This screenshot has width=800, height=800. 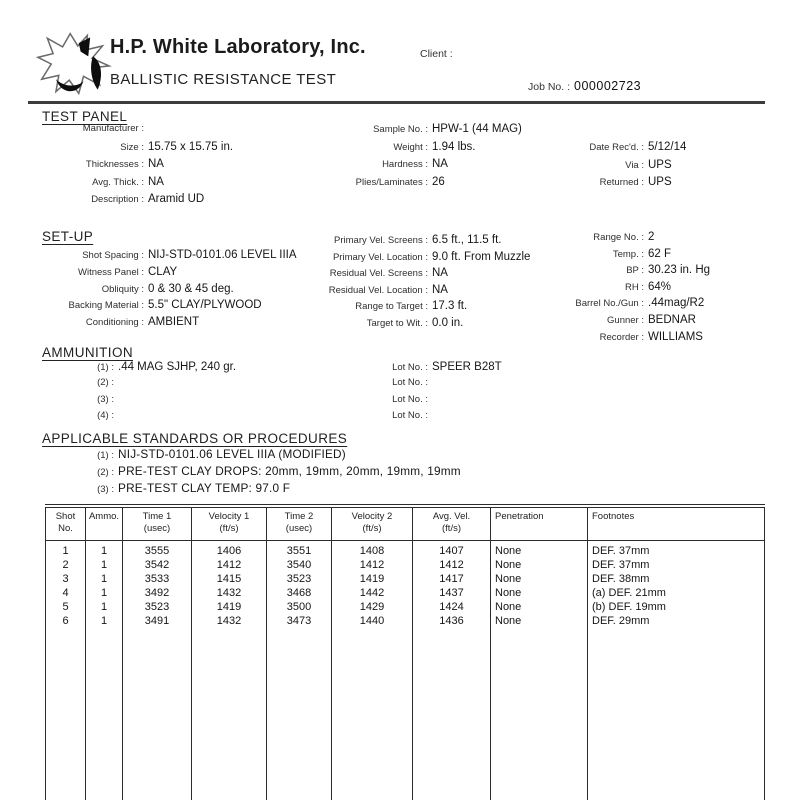 I want to click on shot-row-1: 1 1 3555 1406 3551 1408 1407 None DEF. 37mm, so click(x=405, y=549).